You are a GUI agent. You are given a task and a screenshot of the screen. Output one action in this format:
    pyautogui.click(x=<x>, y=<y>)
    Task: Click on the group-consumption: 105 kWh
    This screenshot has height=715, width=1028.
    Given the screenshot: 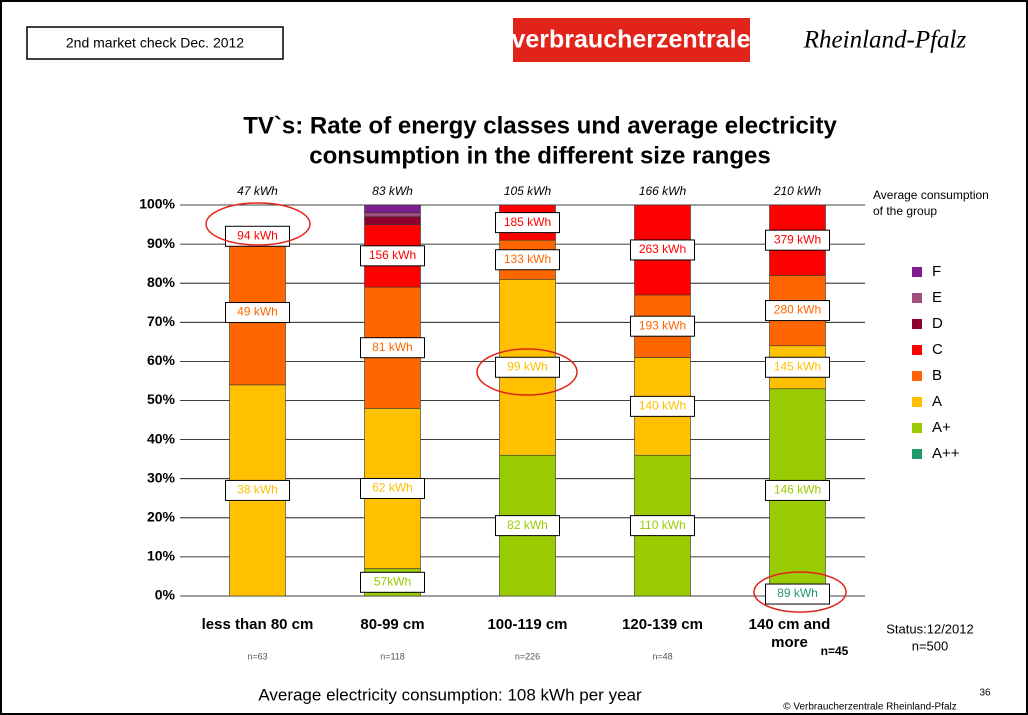 What is the action you would take?
    pyautogui.click(x=528, y=191)
    